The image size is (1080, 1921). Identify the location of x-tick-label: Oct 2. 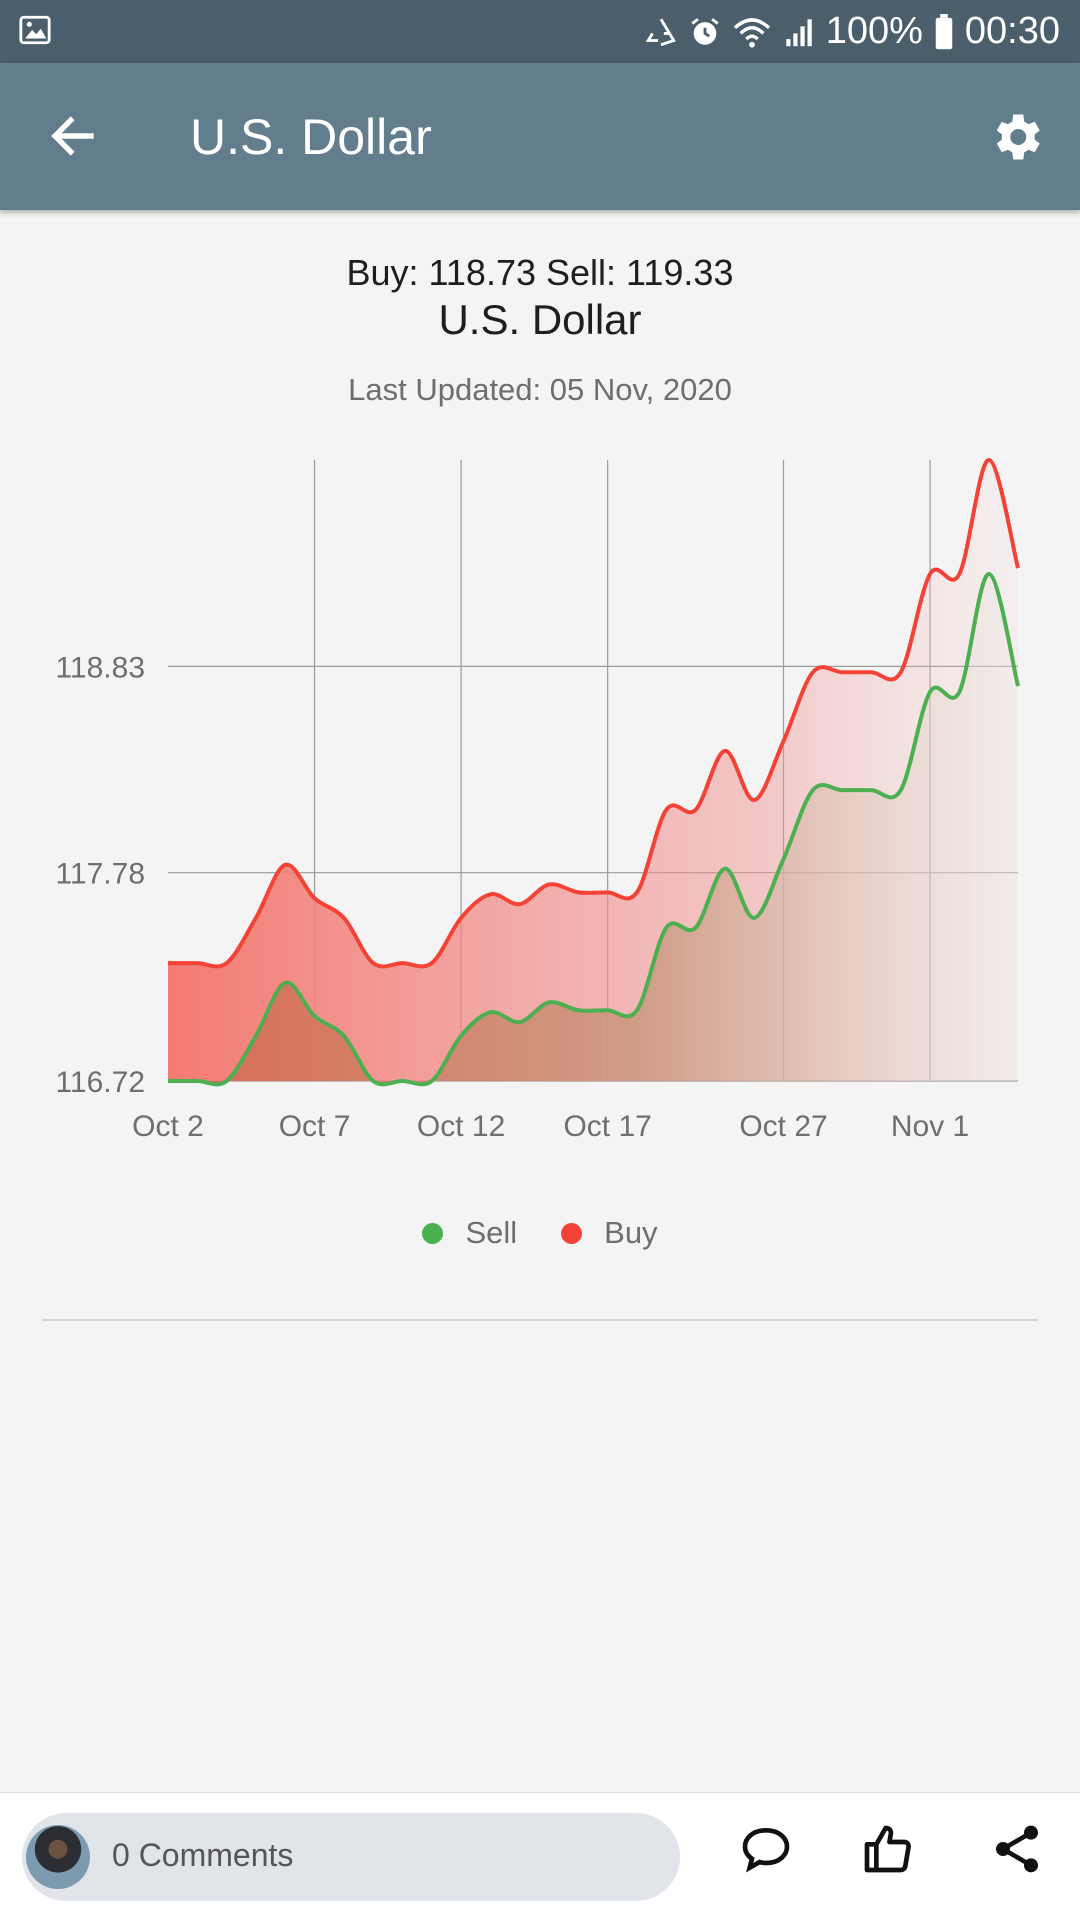
(168, 1126).